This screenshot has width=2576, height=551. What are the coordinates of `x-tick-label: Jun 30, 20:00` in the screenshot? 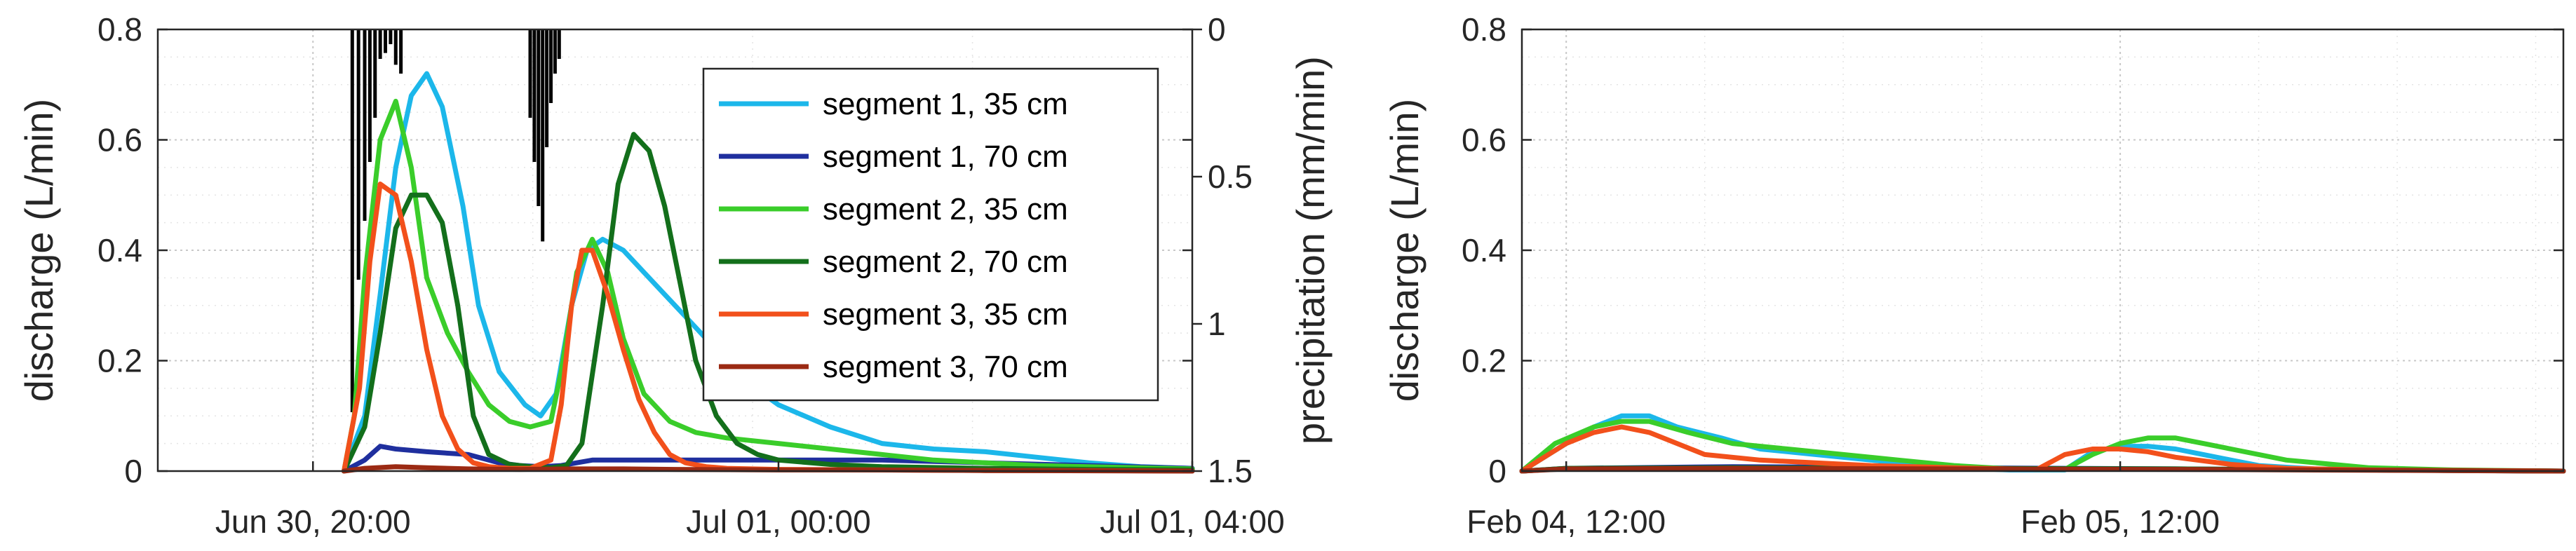 It's located at (313, 521).